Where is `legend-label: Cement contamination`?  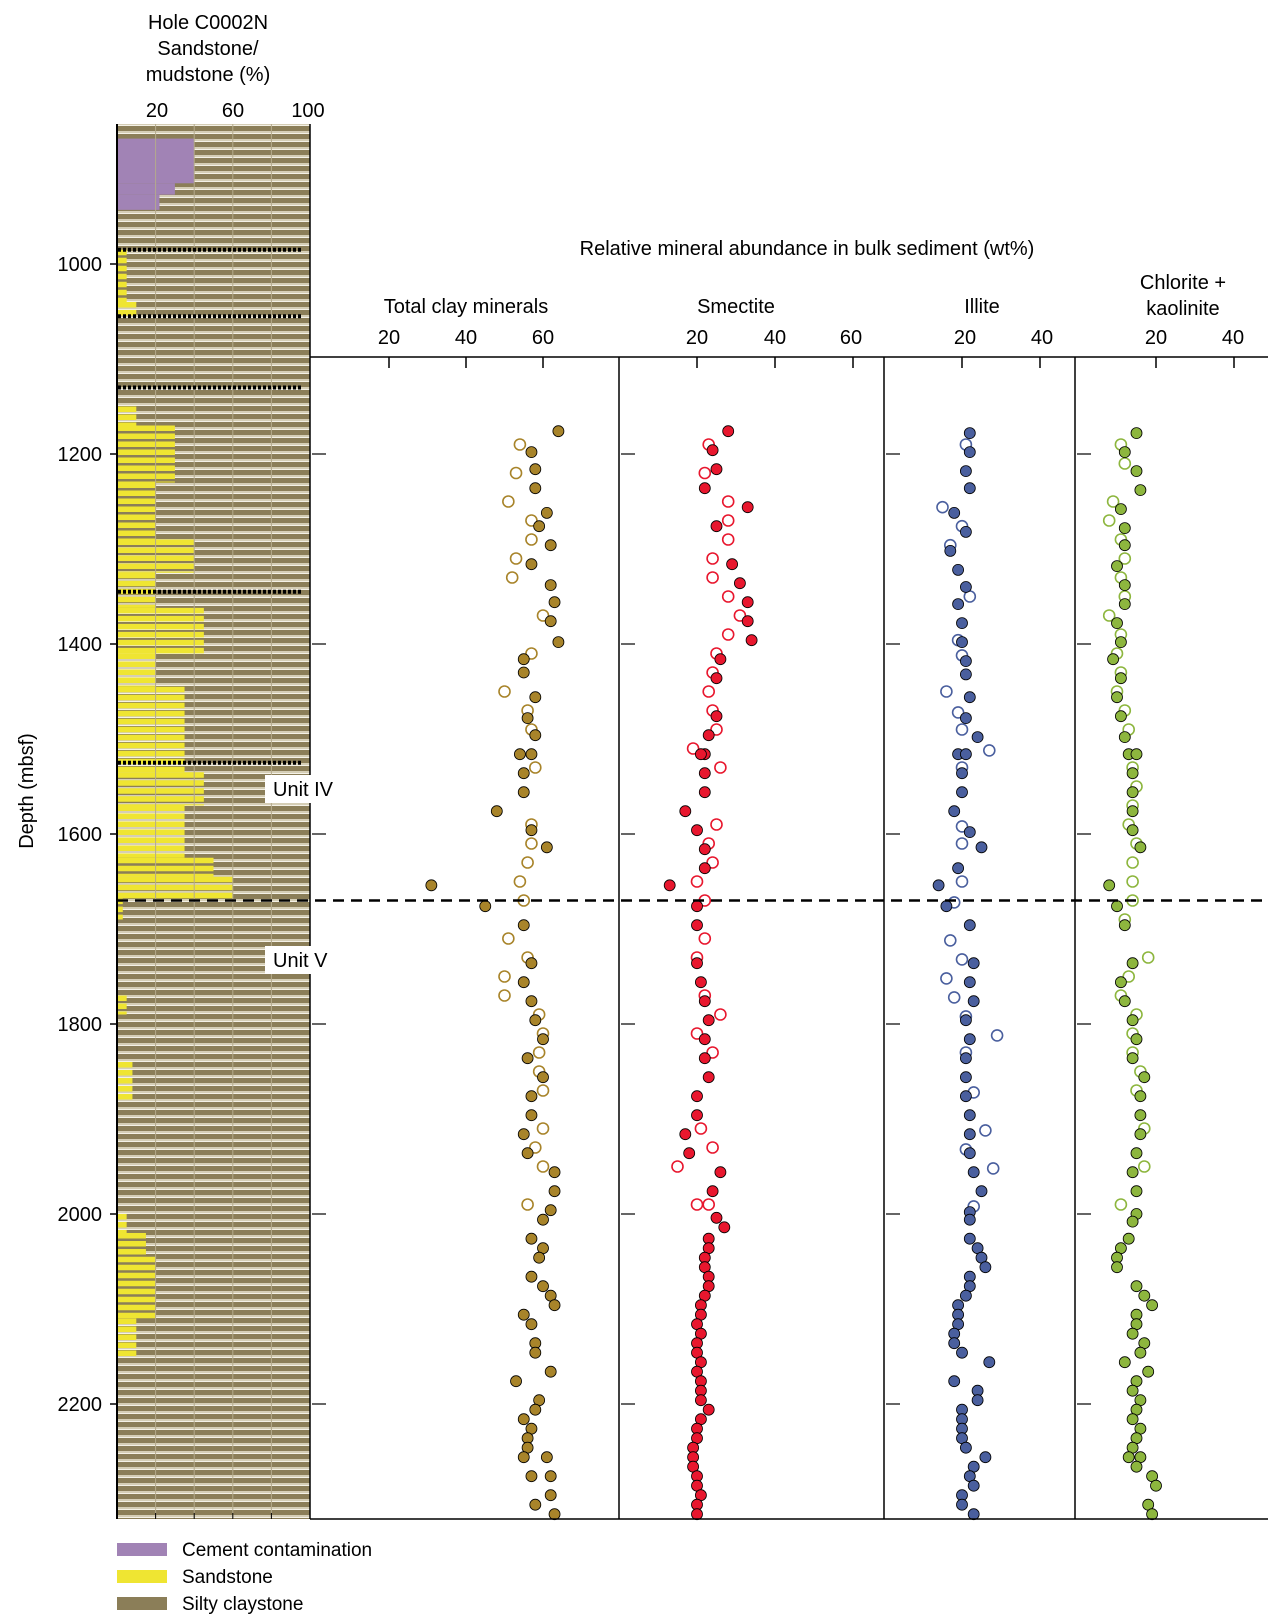
legend-label: Cement contamination is located at coordinates (277, 1550).